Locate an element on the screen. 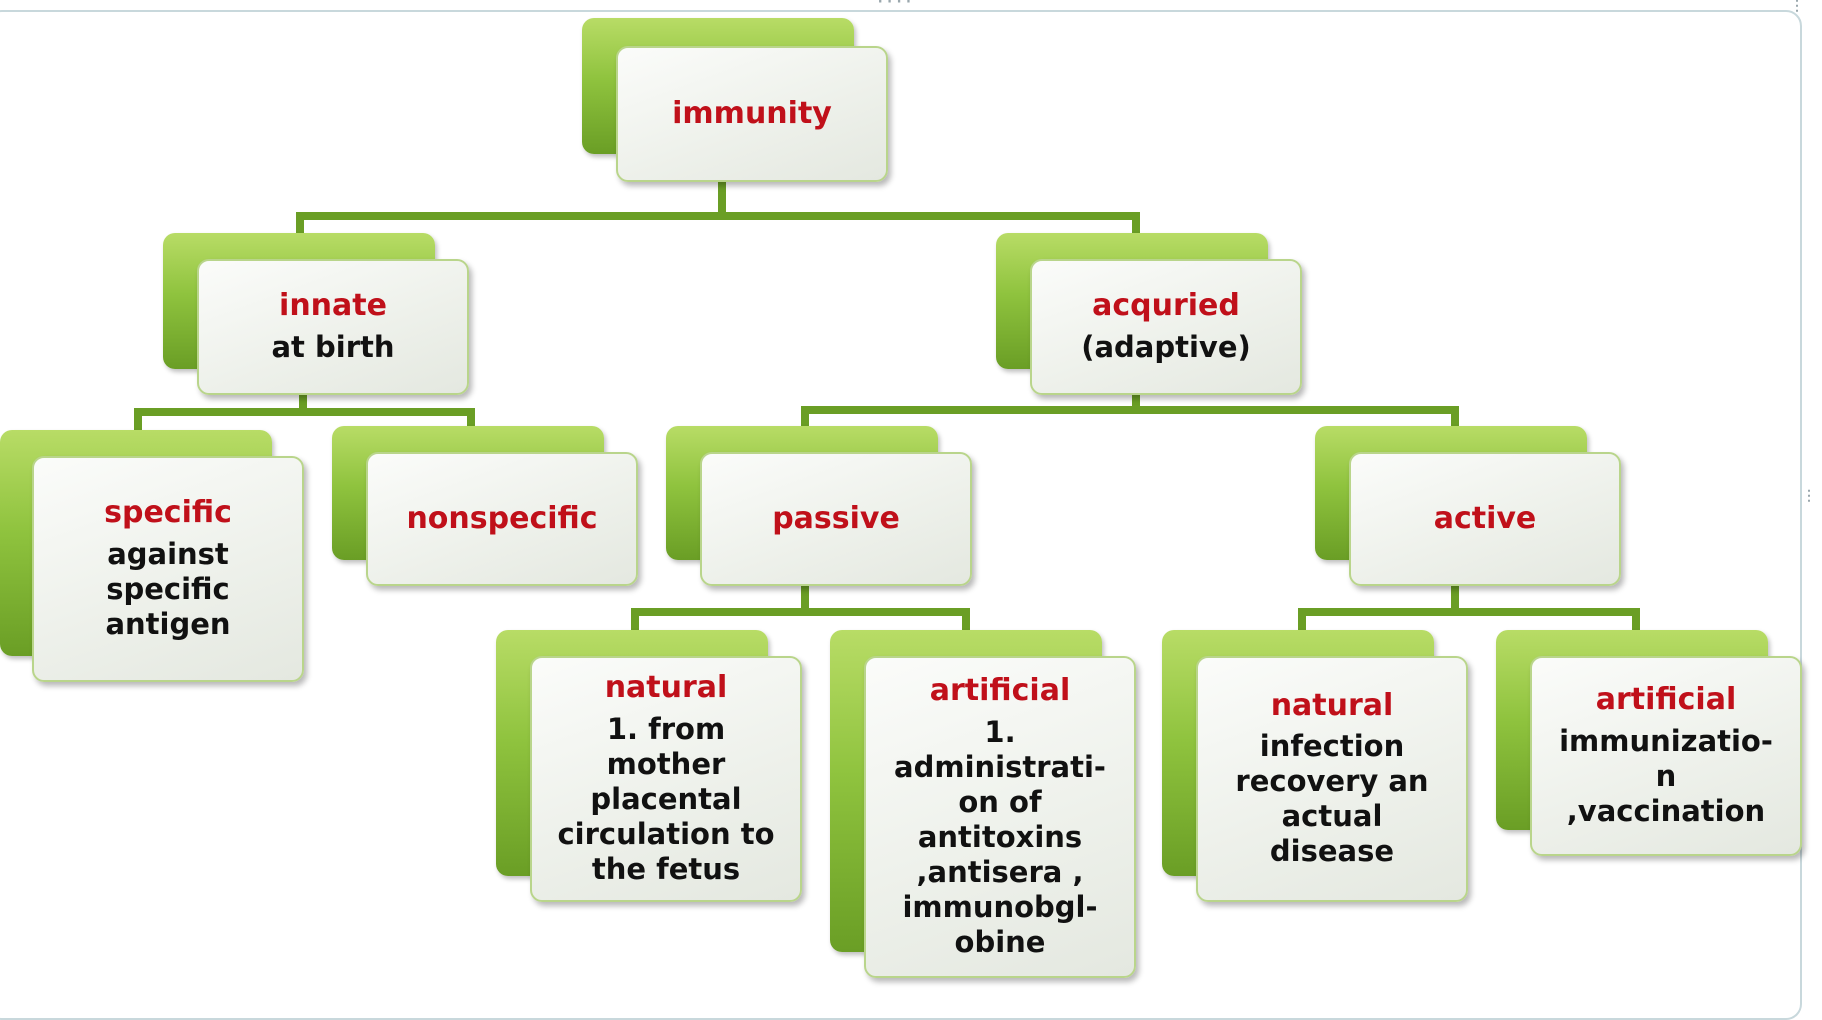 This screenshot has width=1822, height=1020. connector-acquired is located at coordinates (1130, 410).